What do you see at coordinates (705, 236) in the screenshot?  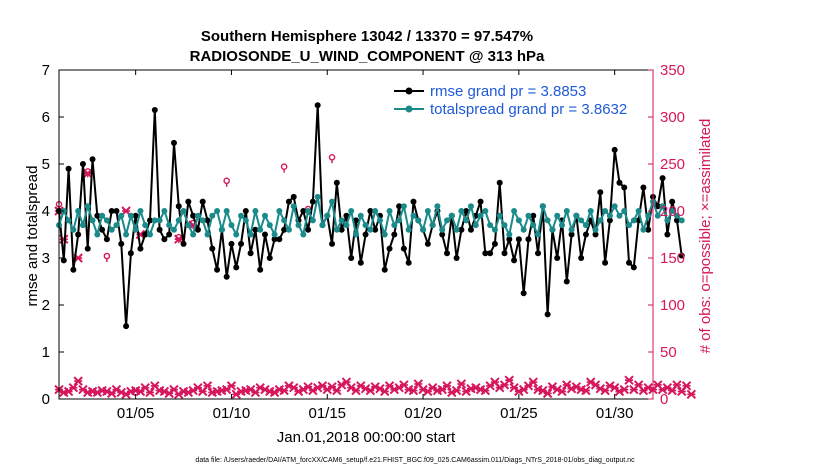 I see `y2-axis-label: # of obs: o=possible; ×=assimilated` at bounding box center [705, 236].